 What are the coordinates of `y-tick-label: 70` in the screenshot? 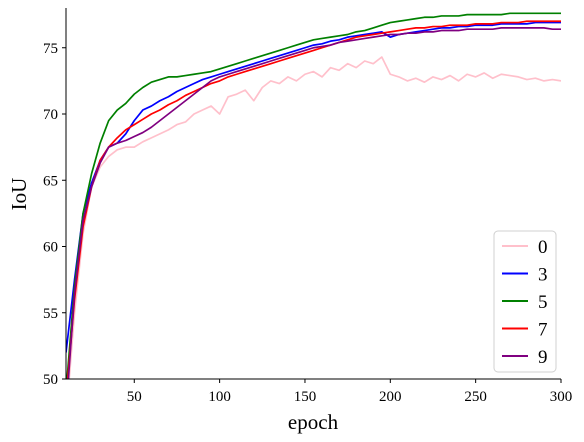 It's located at (50, 115).